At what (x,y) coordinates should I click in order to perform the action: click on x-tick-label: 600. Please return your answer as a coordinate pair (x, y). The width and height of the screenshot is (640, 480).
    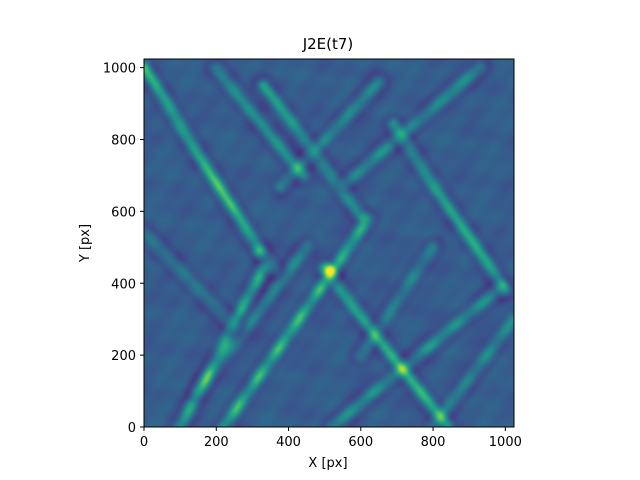
    Looking at the image, I should click on (360, 442).